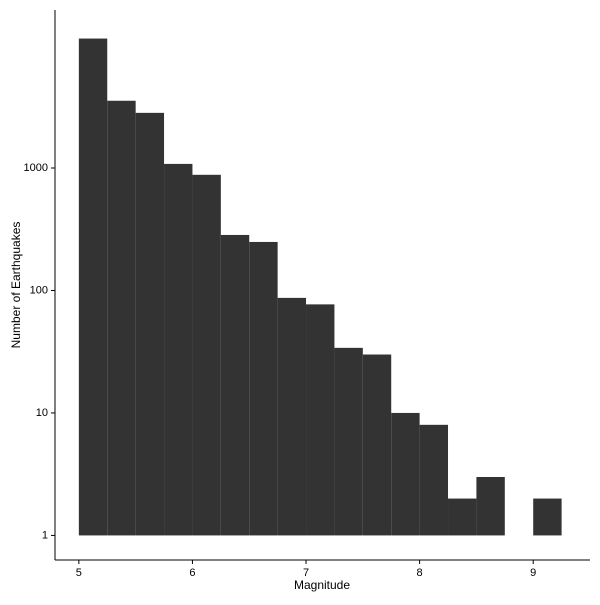 The image size is (600, 605). What do you see at coordinates (322, 585) in the screenshot?
I see `x-axis-title: Magnitude` at bounding box center [322, 585].